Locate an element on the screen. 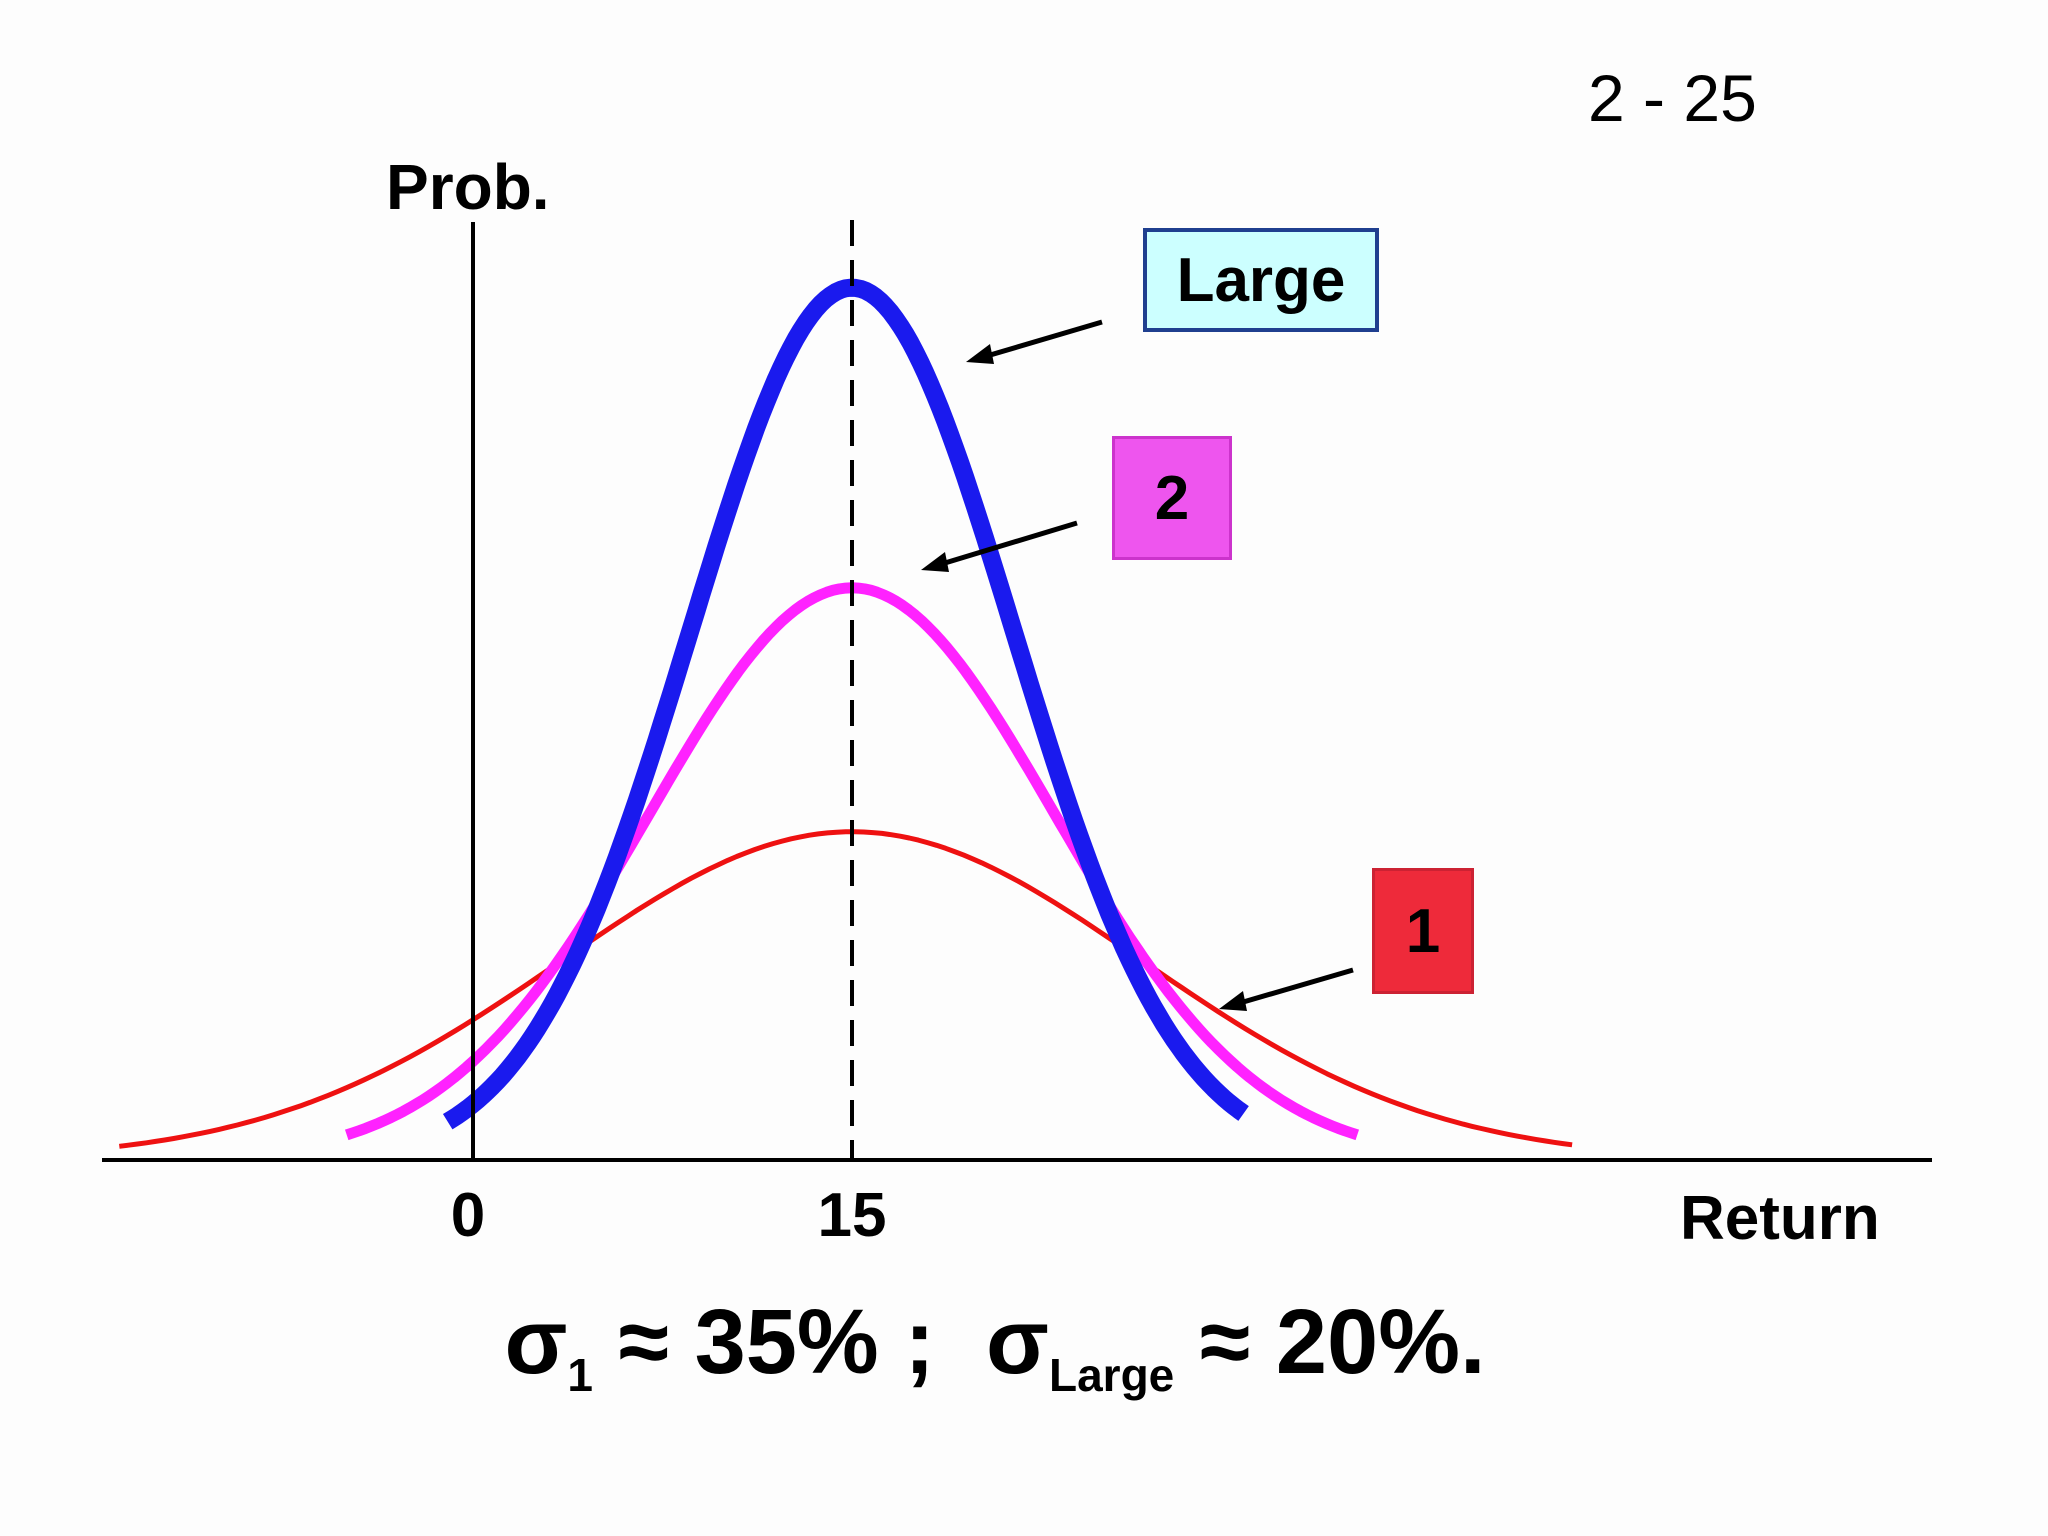 The height and width of the screenshot is (1536, 2048). label-box-large: Large is located at coordinates (1261, 280).